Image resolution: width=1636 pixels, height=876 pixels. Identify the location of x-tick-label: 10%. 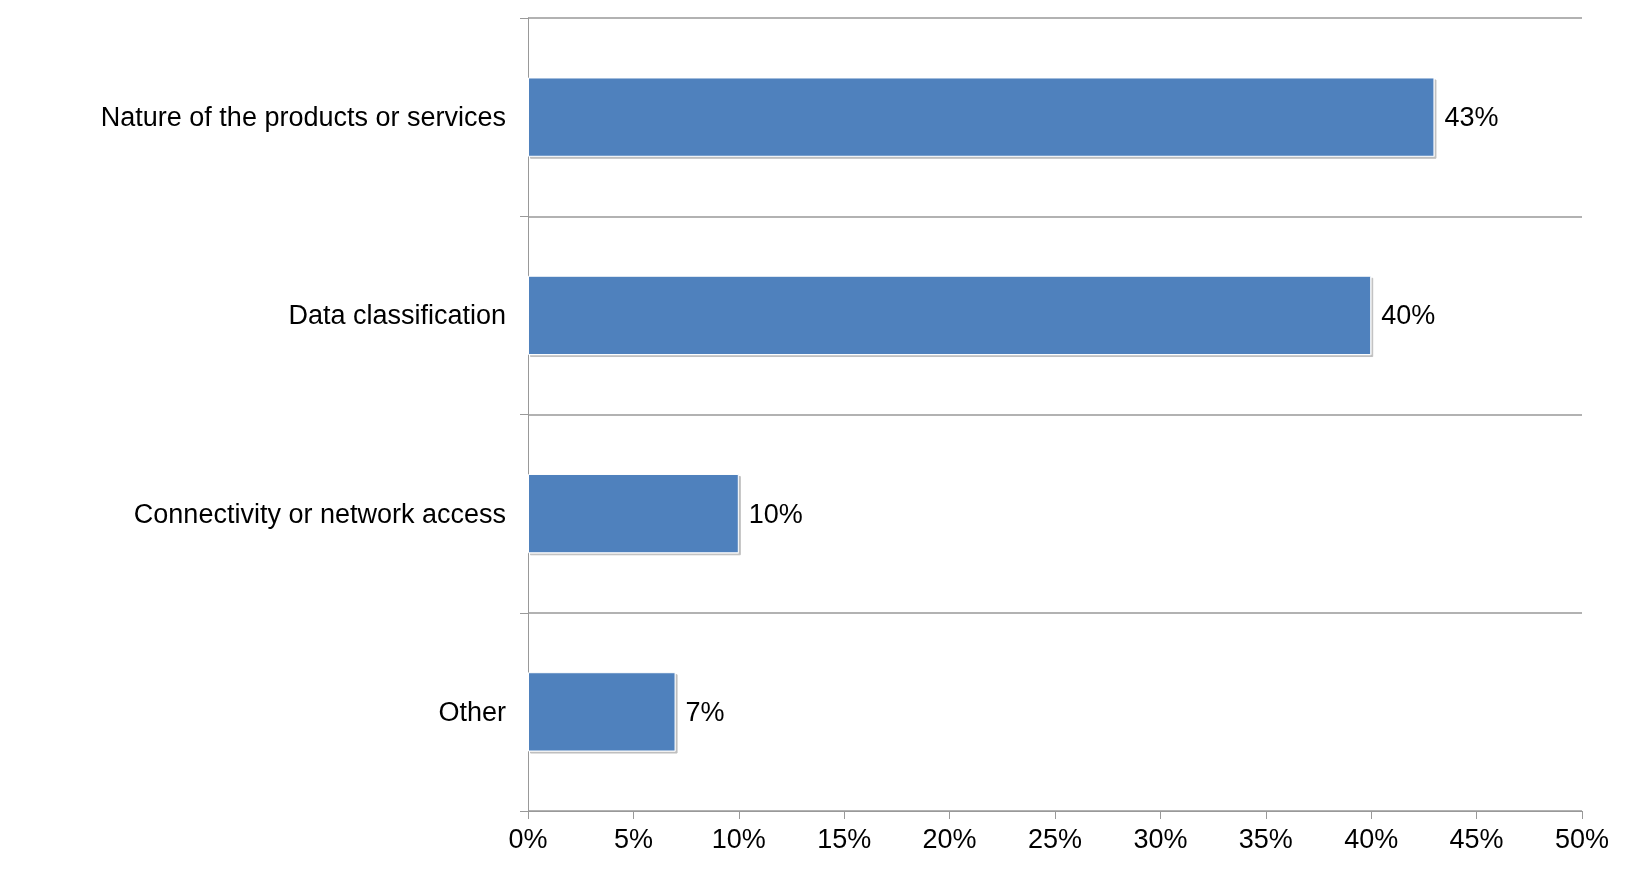
(738, 838).